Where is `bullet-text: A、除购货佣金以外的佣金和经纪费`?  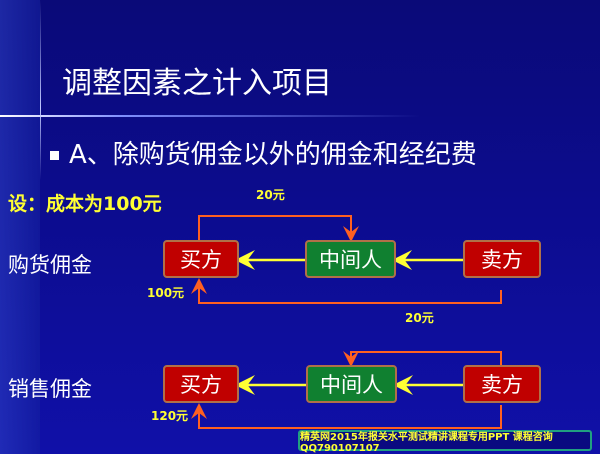
bullet-text: A、除购货佣金以外的佣金和经纪费 is located at coordinates (273, 155).